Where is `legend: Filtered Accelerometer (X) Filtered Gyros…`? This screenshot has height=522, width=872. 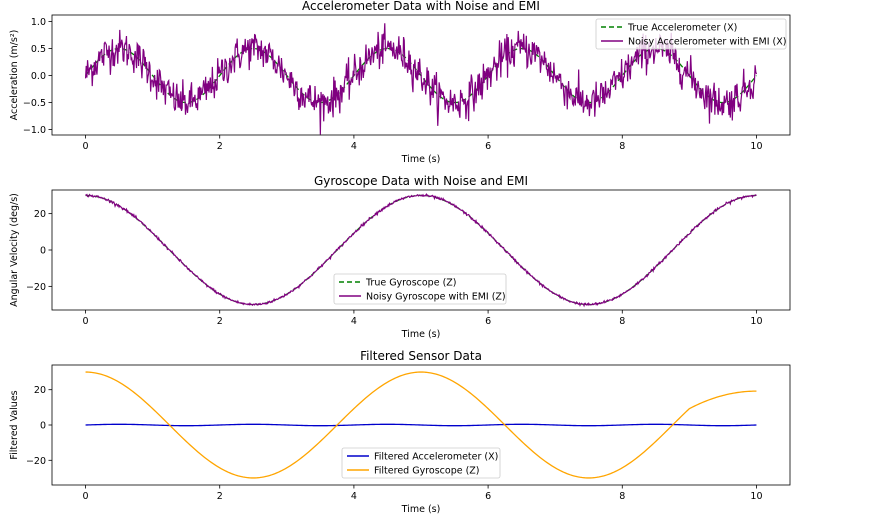
legend: Filtered Accelerometer (X) Filtered Gyros… is located at coordinates (421, 463).